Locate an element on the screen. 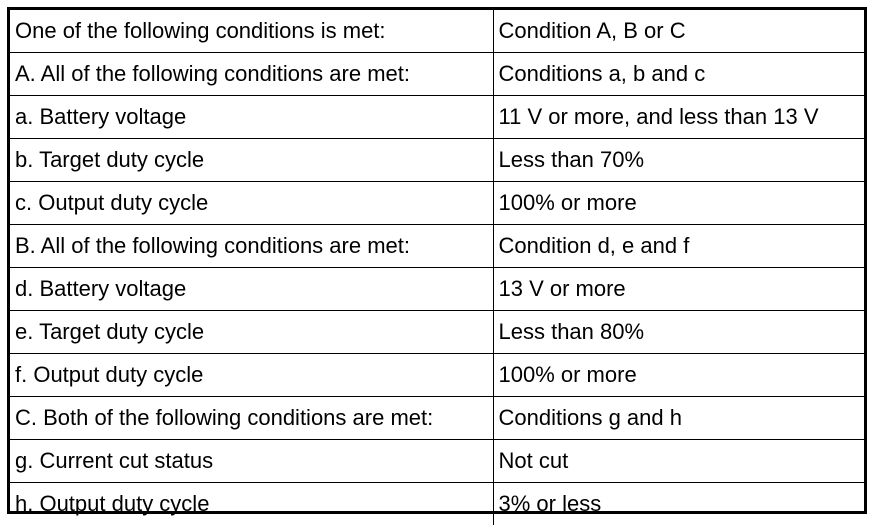 This screenshot has width=896, height=525. value-cell: Not cut is located at coordinates (678, 461).